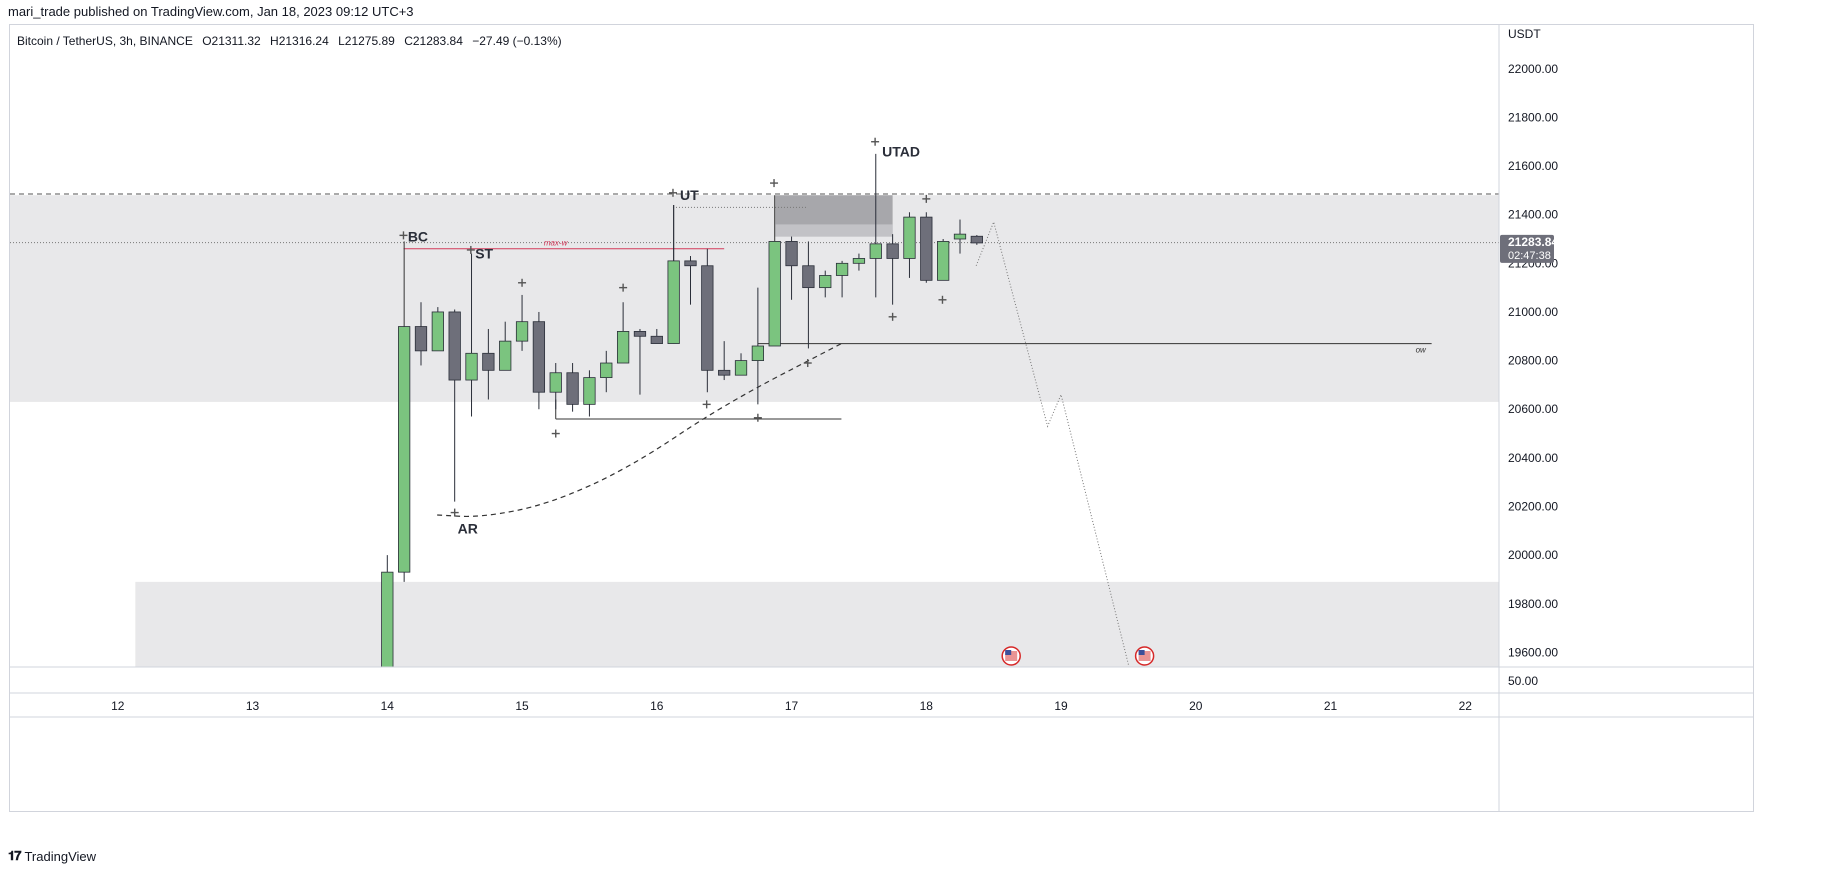 This screenshot has height=875, width=1834. Describe the element at coordinates (792, 706) in the screenshot. I see `x-tick-label: 17` at that location.